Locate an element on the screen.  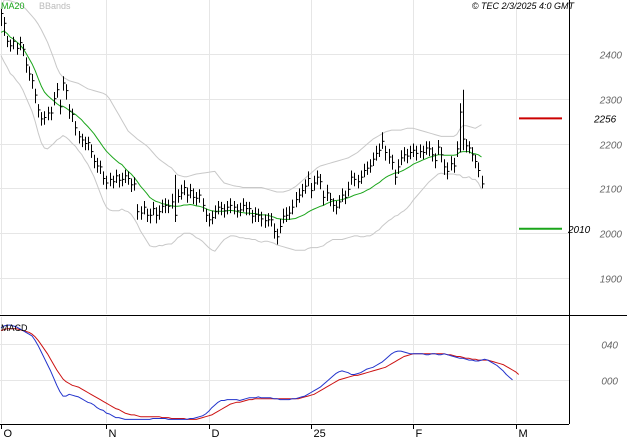
legend-bbands: BBands is located at coordinates (55, 6).